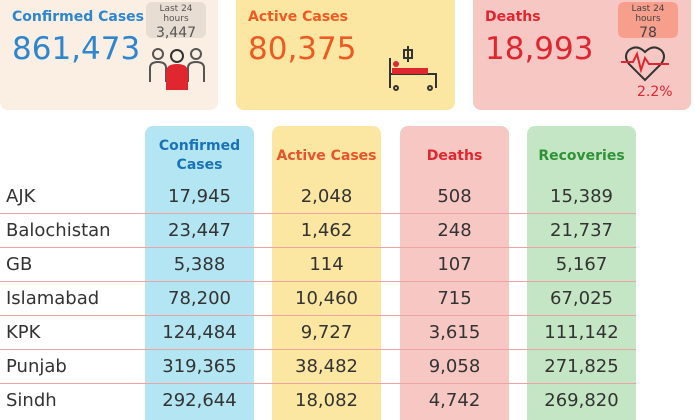 The height and width of the screenshot is (420, 696). What do you see at coordinates (648, 14) in the screenshot?
I see `deaths-last24-label: Last 24 hours` at bounding box center [648, 14].